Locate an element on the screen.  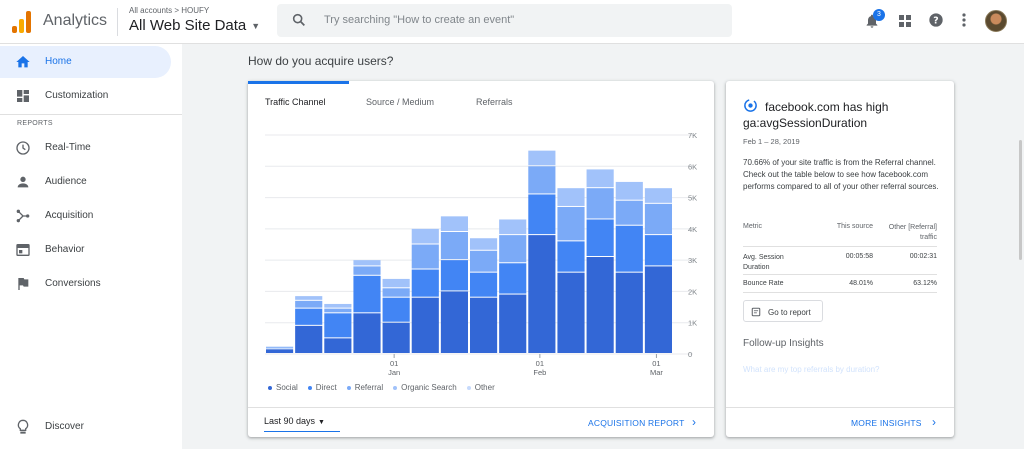
tab-traffic-channel: Traffic Channel is located at coordinates (295, 102).